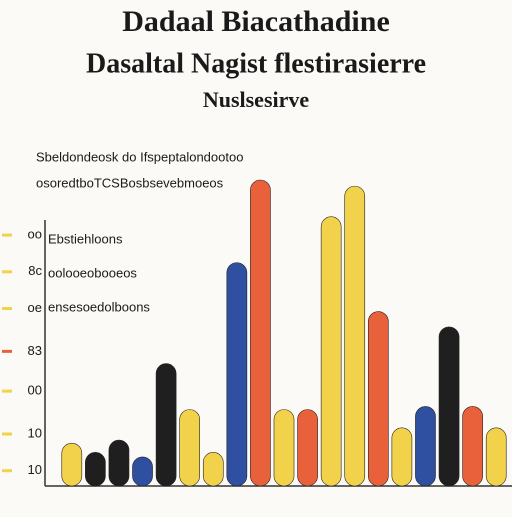  What do you see at coordinates (130, 182) in the screenshot?
I see `note: osoredtboTCSBosbsevebmoeos` at bounding box center [130, 182].